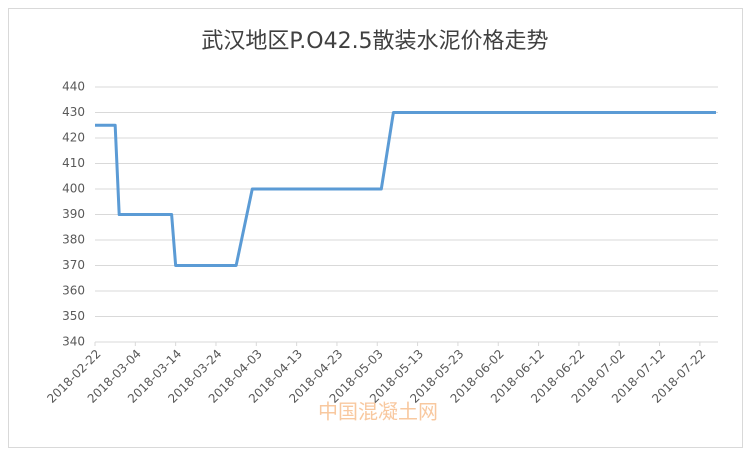  I want to click on y-tick-label: 390, so click(73, 214).